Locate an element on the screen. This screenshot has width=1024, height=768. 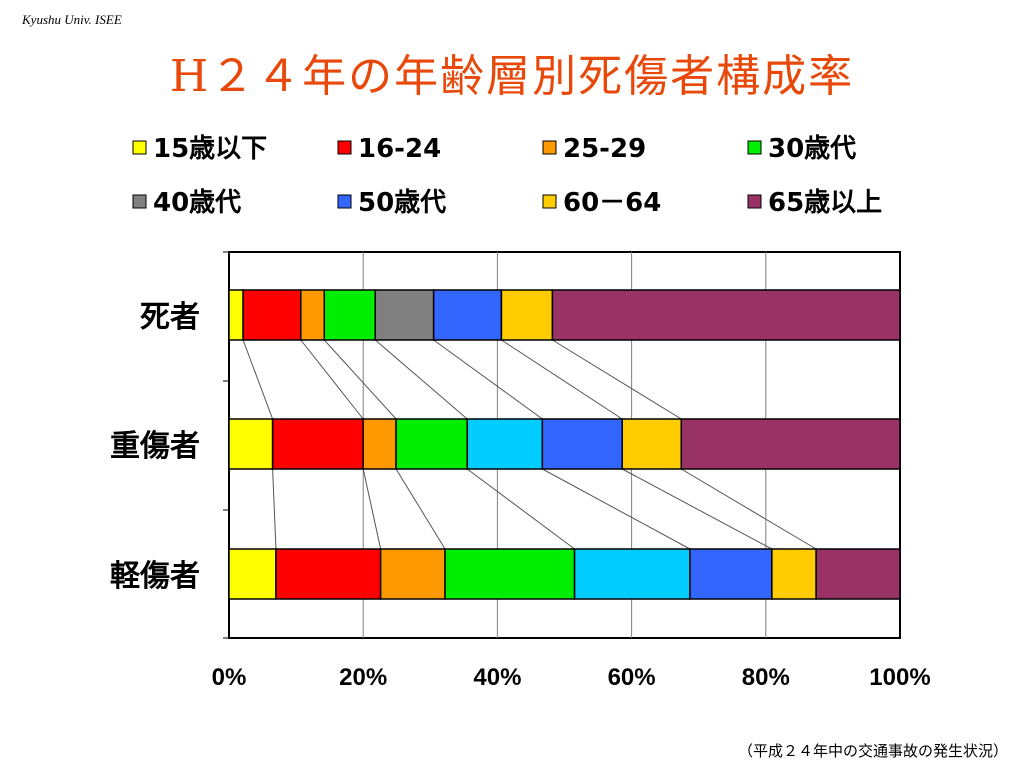
category-label: 重傷者 is located at coordinates (155, 446).